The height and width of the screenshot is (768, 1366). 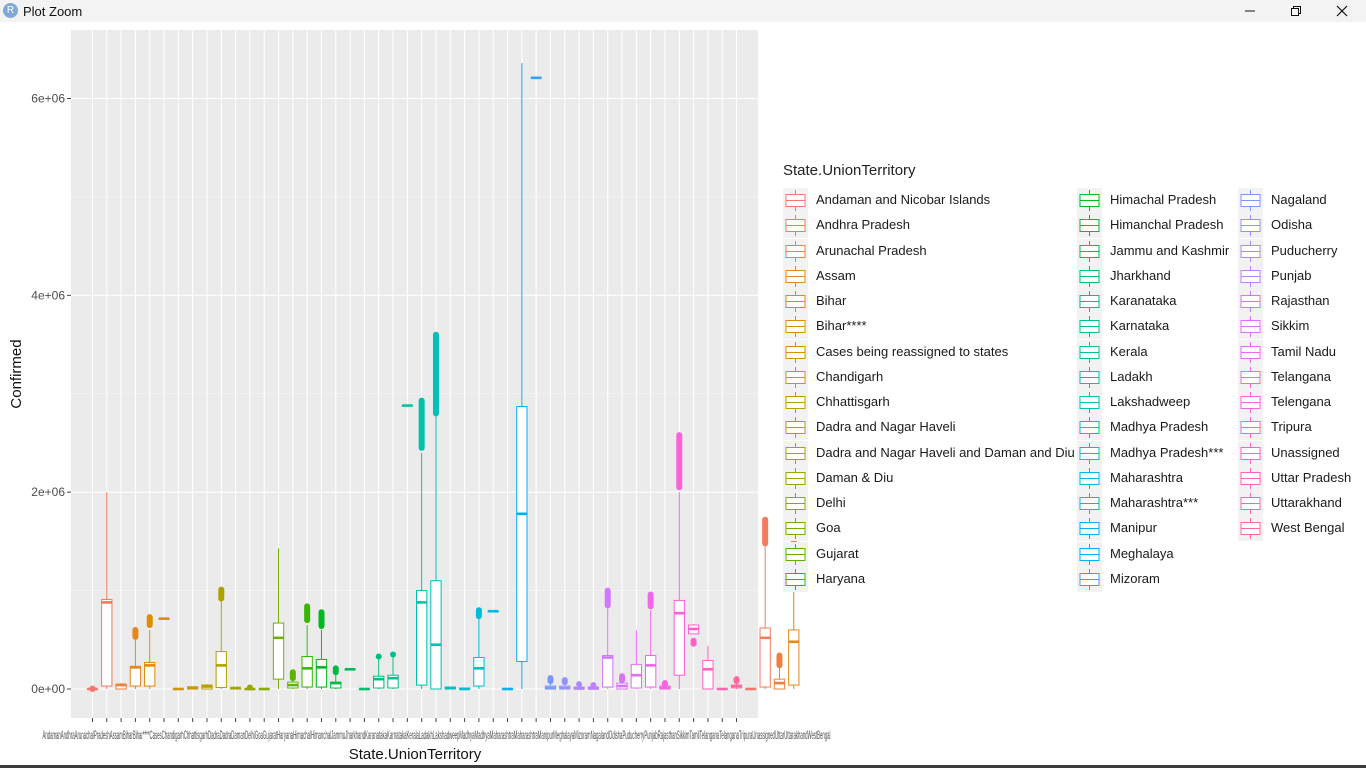 I want to click on legend-label: Jammu and Kashmir, so click(x=1170, y=250).